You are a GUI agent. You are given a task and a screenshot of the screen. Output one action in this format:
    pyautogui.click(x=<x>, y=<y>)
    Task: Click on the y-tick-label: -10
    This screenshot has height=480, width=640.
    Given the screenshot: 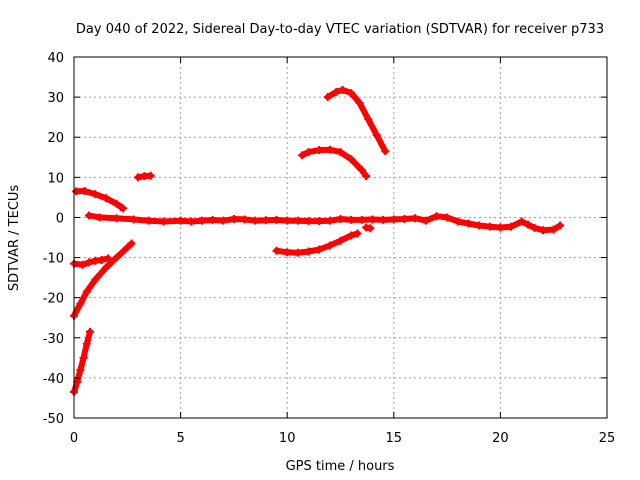 What is the action you would take?
    pyautogui.click(x=53, y=259)
    